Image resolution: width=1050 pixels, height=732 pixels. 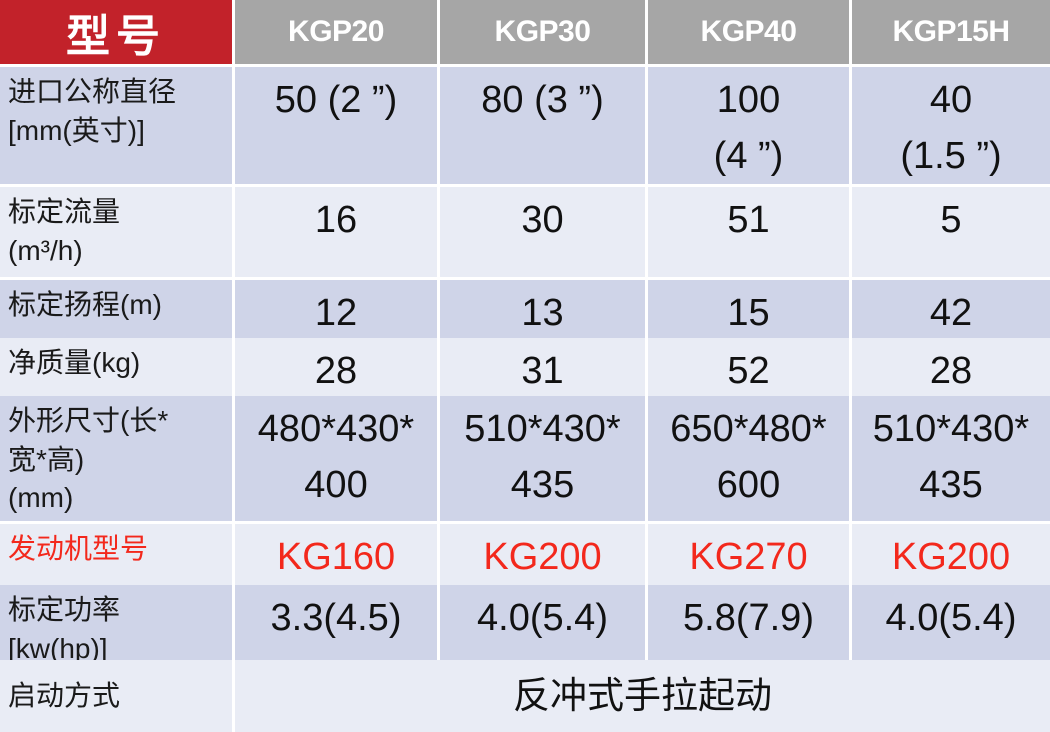 I want to click on engine-model-kgp15h: KG200, so click(x=951, y=555).